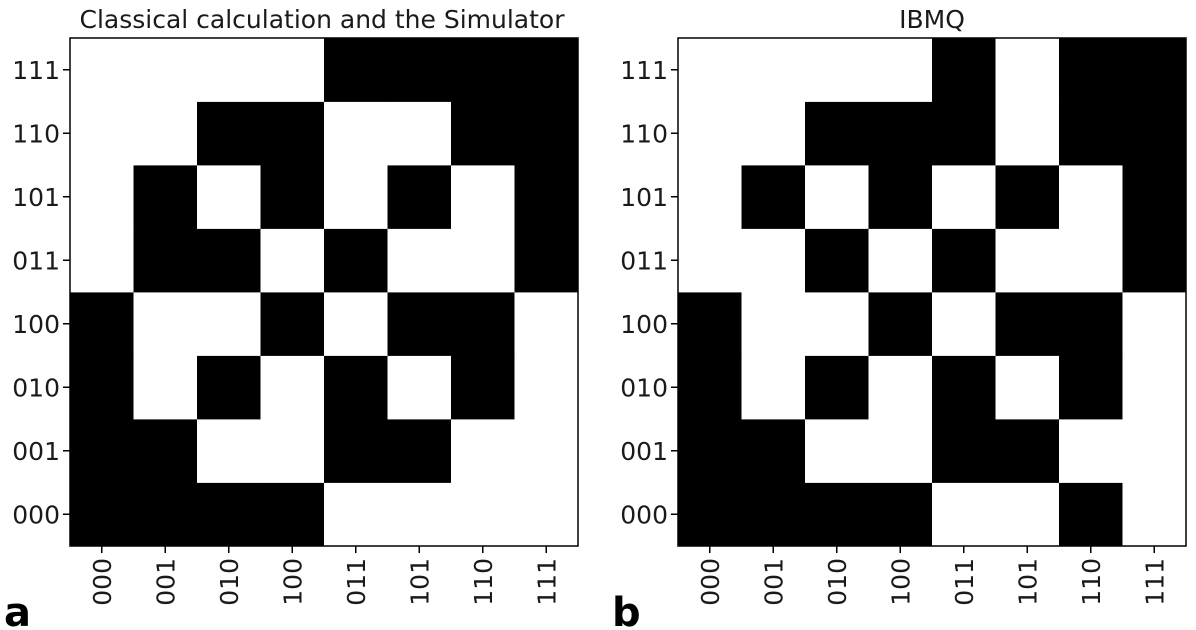 The image size is (1196, 630). Describe the element at coordinates (932, 576) in the screenshot. I see `x-axis: 000 001 010 100 011 101 110 111` at that location.